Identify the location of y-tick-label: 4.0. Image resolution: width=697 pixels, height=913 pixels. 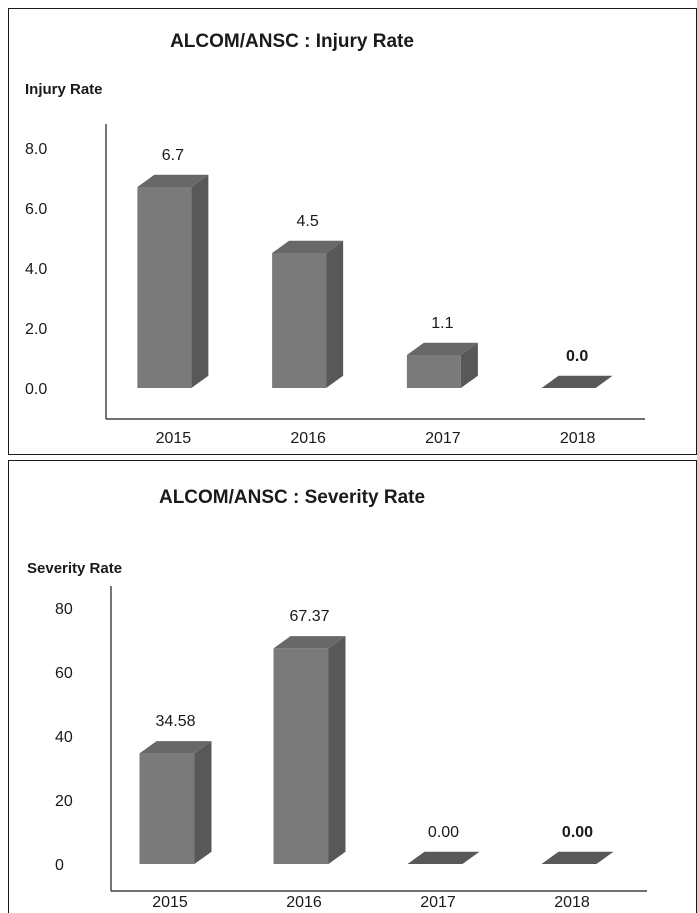
(36, 269).